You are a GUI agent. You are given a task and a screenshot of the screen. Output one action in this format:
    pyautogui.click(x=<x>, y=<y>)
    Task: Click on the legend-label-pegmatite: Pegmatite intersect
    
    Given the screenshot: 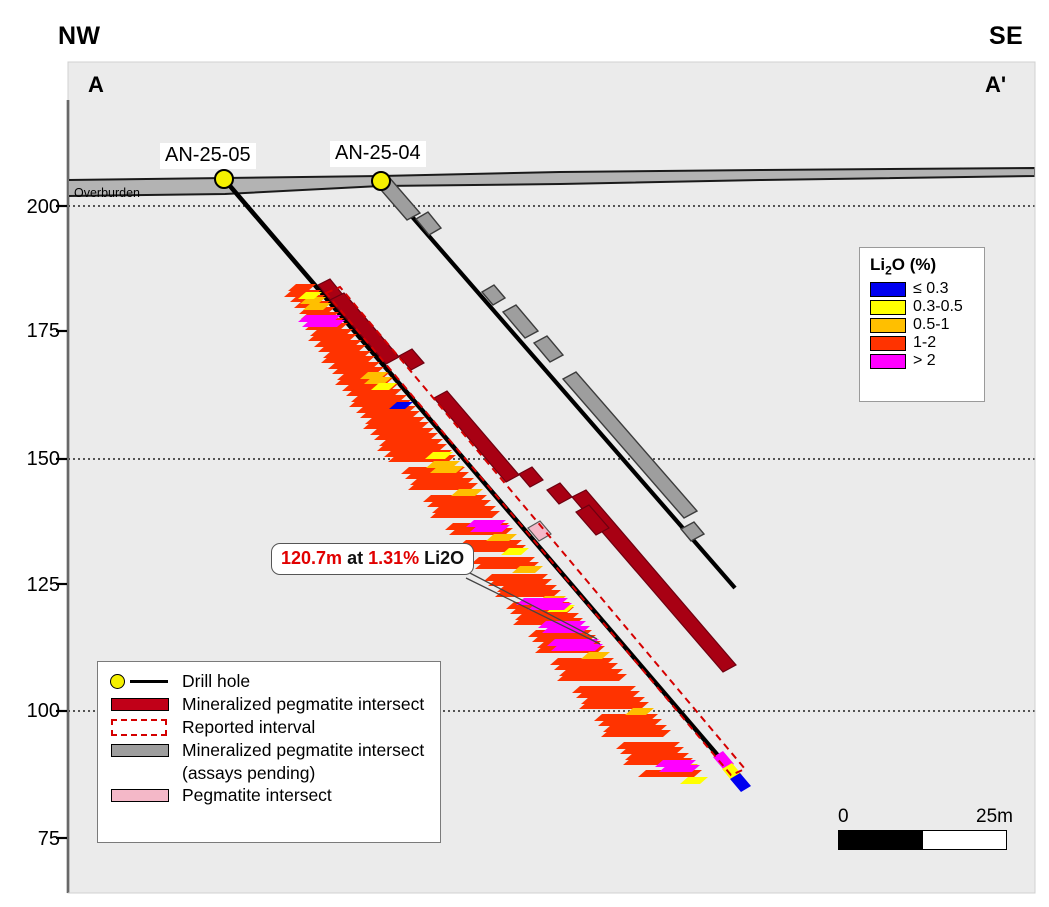 What is the action you would take?
    pyautogui.click(x=257, y=795)
    